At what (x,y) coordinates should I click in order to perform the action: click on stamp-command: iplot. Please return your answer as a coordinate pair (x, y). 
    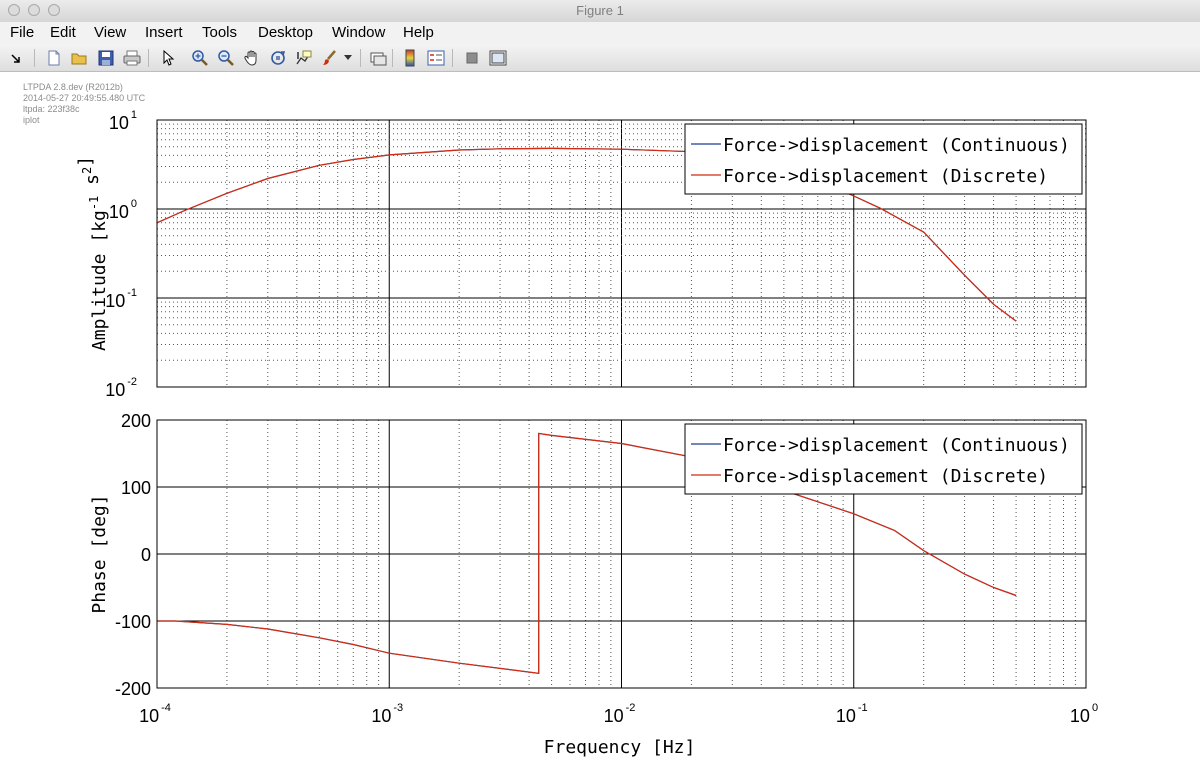
    Looking at the image, I should click on (31, 120).